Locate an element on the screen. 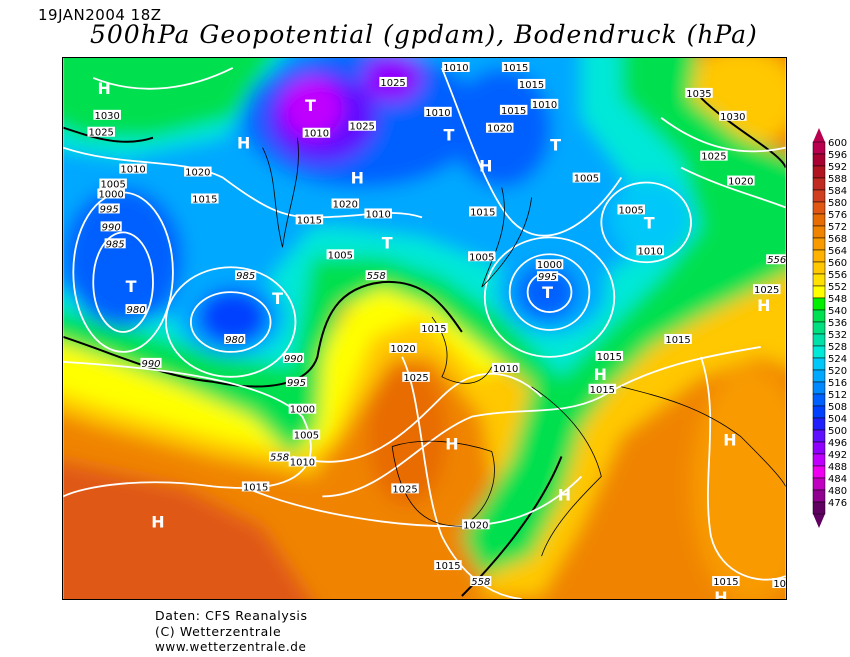 Image resolution: width=850 pixels, height=657 pixels. isobar-label: 10 is located at coordinates (779, 584).